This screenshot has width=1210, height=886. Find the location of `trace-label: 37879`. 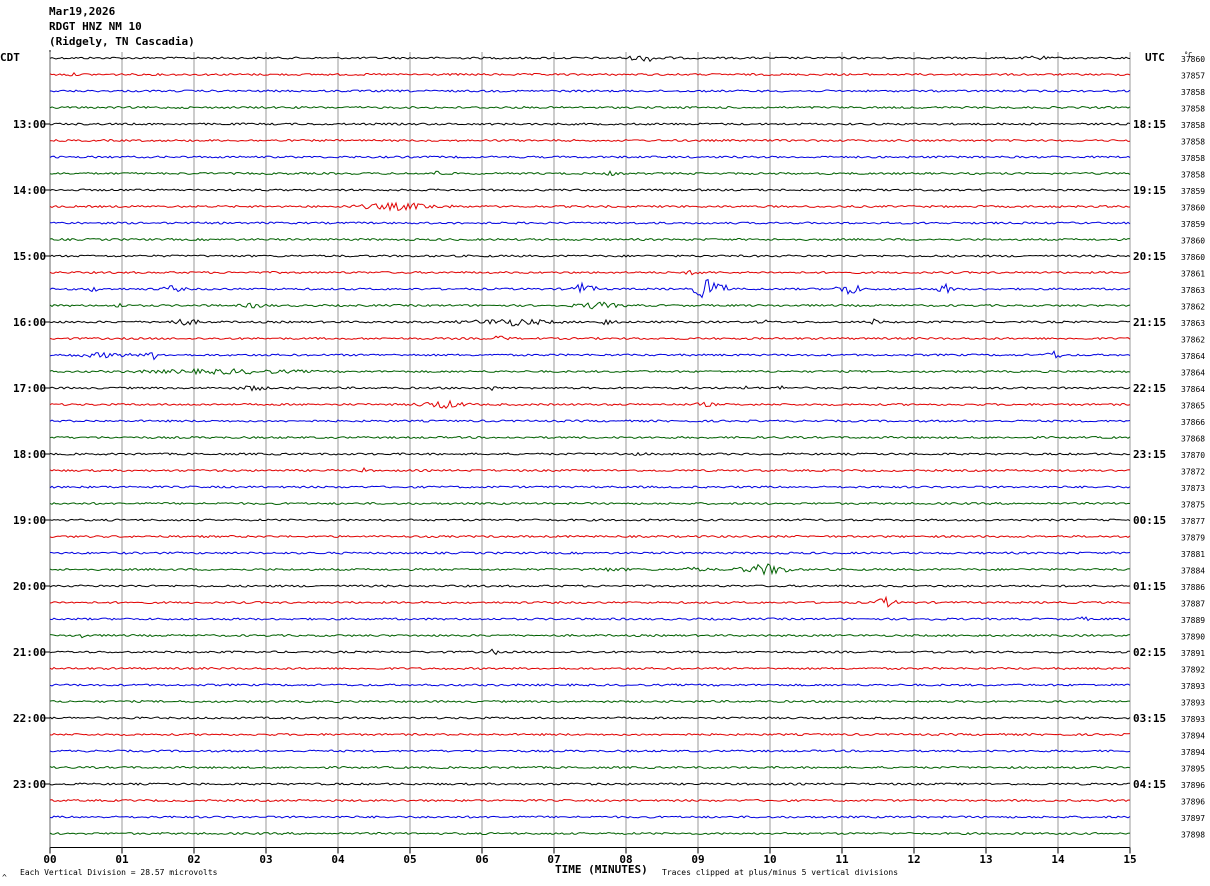

trace-label: 37879 is located at coordinates (1193, 538).